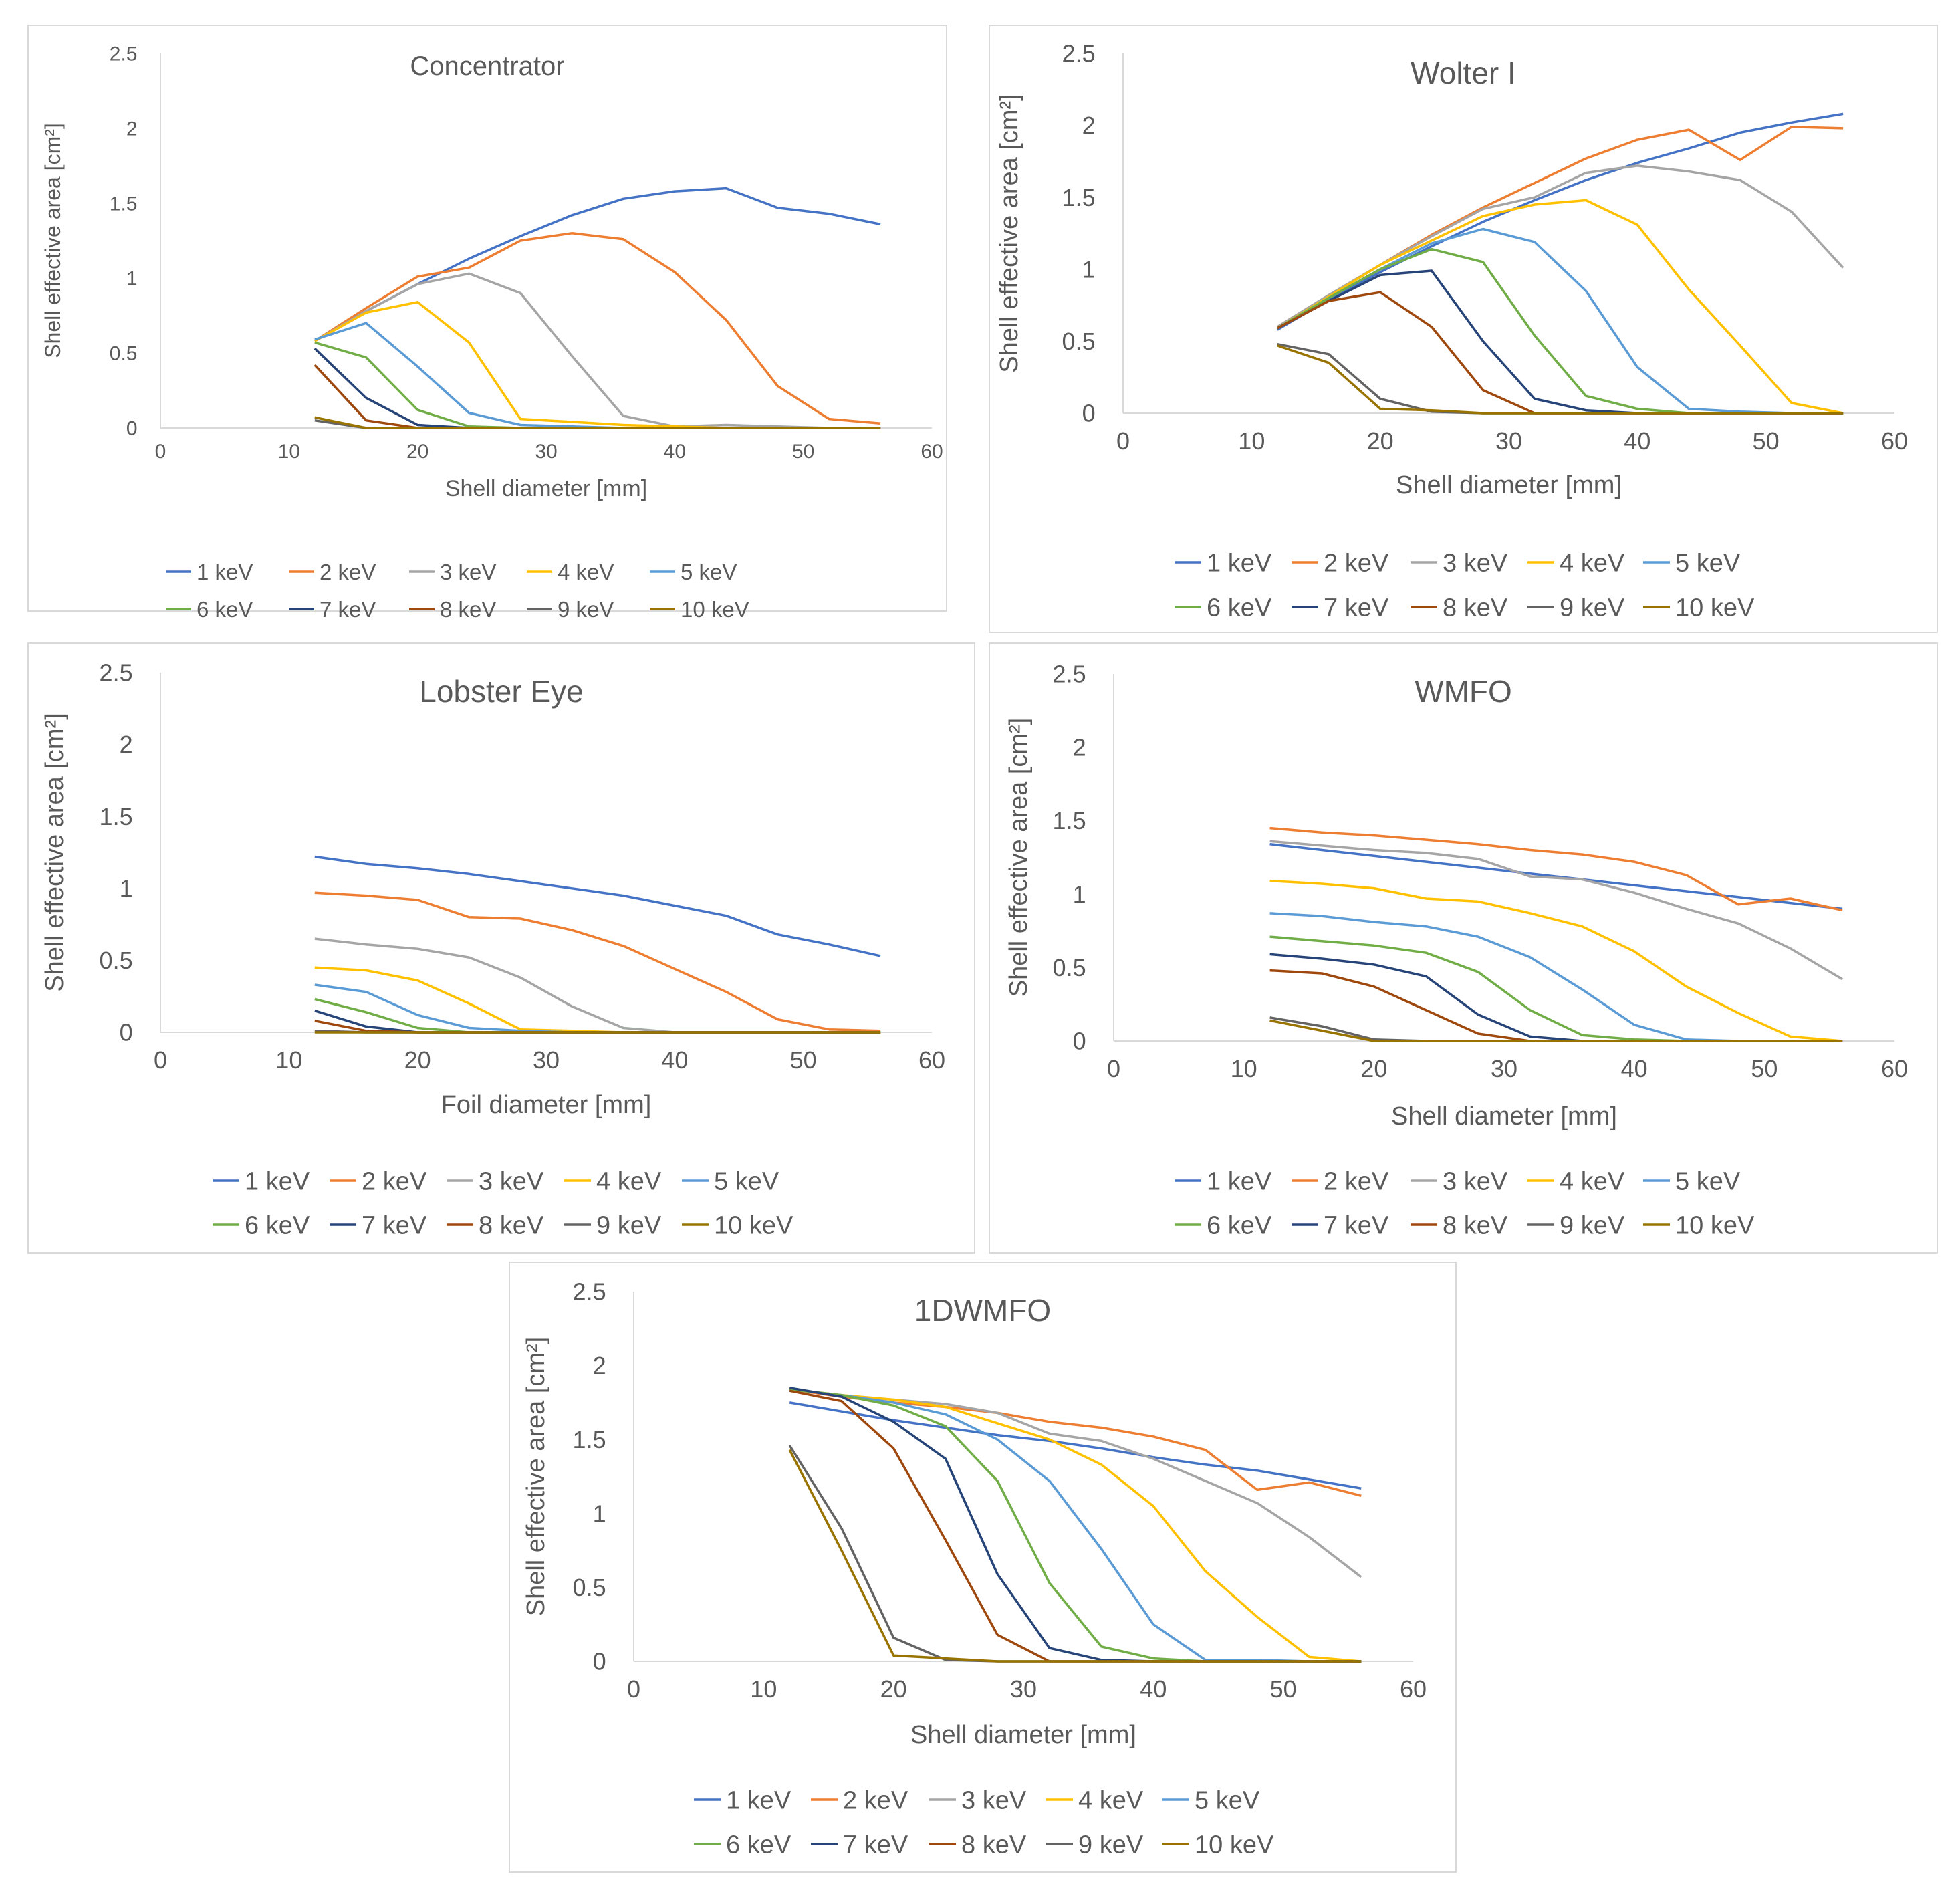 This screenshot has height=1892, width=1960. What do you see at coordinates (487, 66) in the screenshot?
I see `chart-title: Concentrator` at bounding box center [487, 66].